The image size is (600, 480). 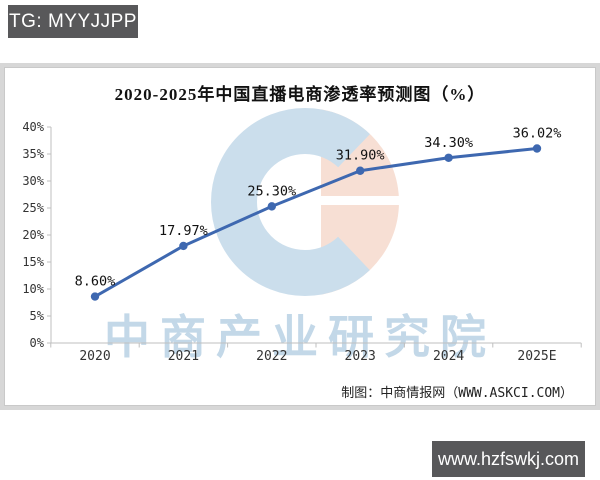 I want to click on svg-text: 36.02%, so click(x=537, y=133).